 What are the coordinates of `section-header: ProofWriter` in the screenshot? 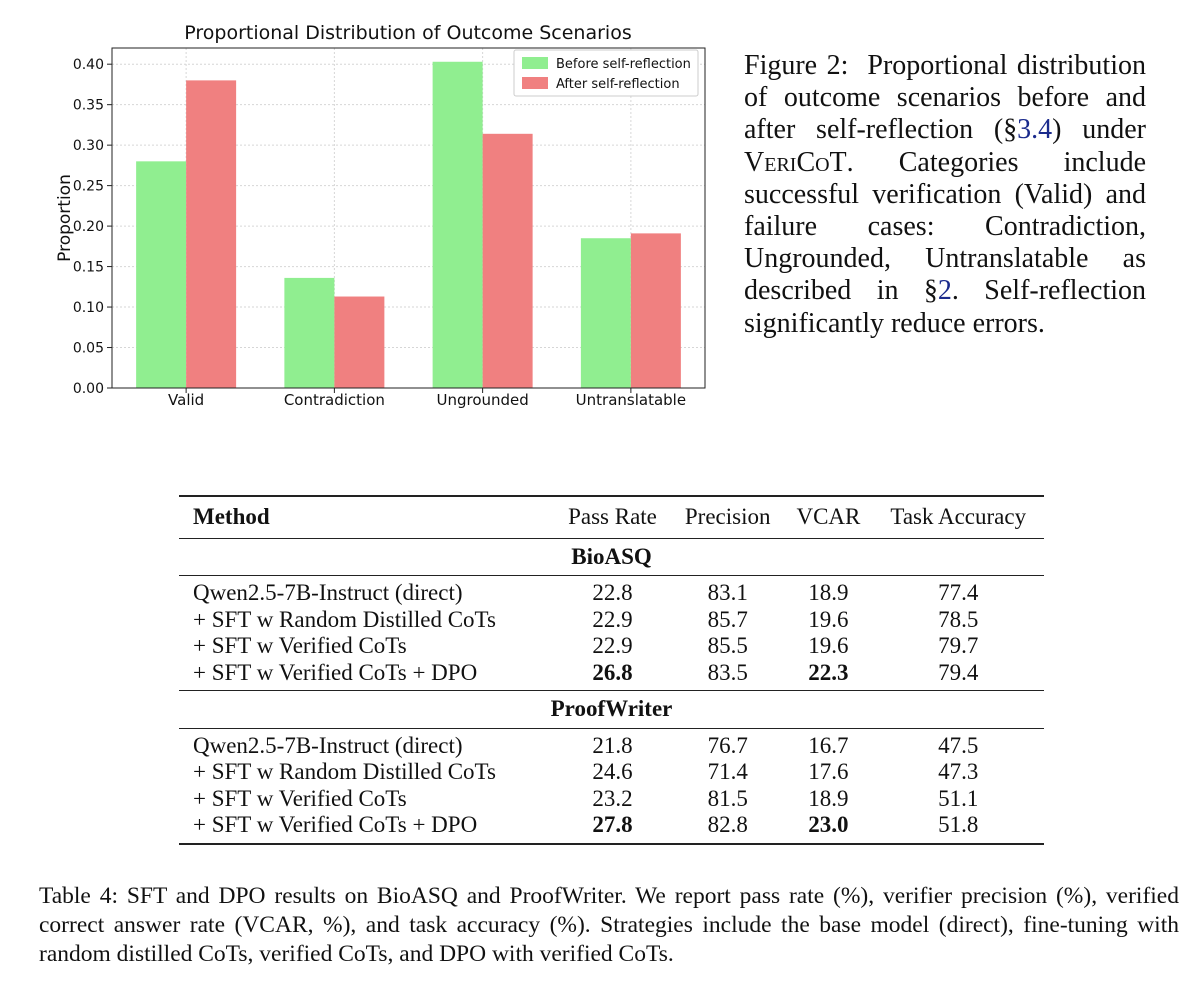 It's located at (611, 709).